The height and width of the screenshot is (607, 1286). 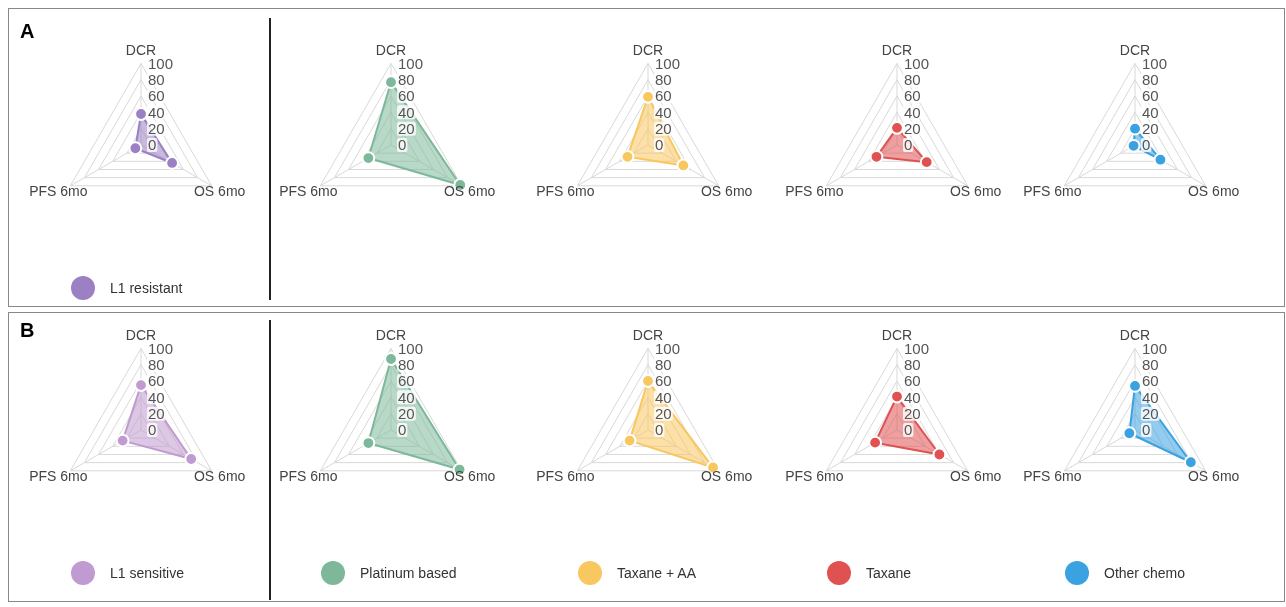 I want to click on legend-label: Taxane, so click(x=889, y=572).